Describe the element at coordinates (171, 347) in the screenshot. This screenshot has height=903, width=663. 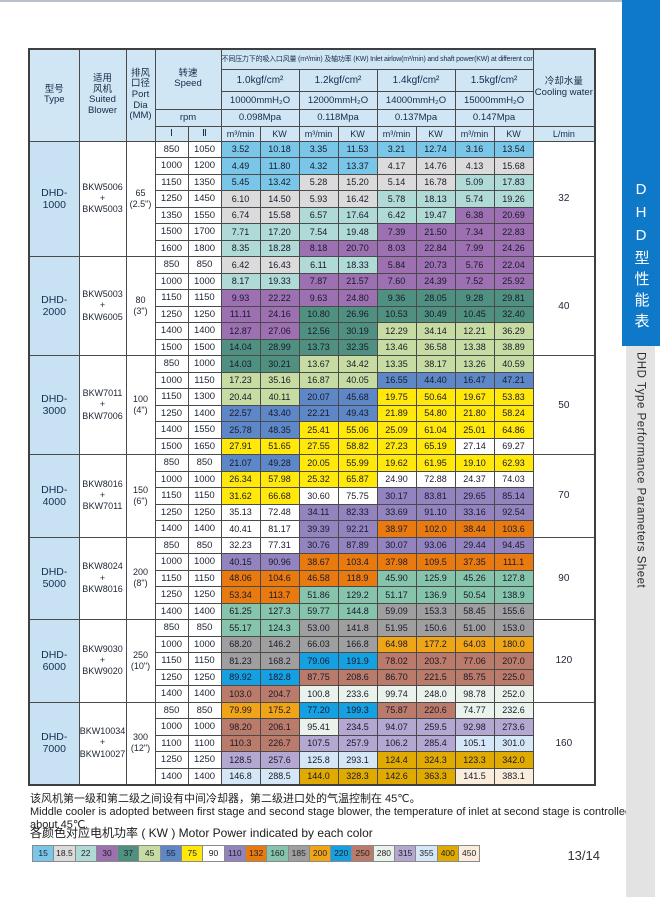
I see `speed-i: 1500` at that location.